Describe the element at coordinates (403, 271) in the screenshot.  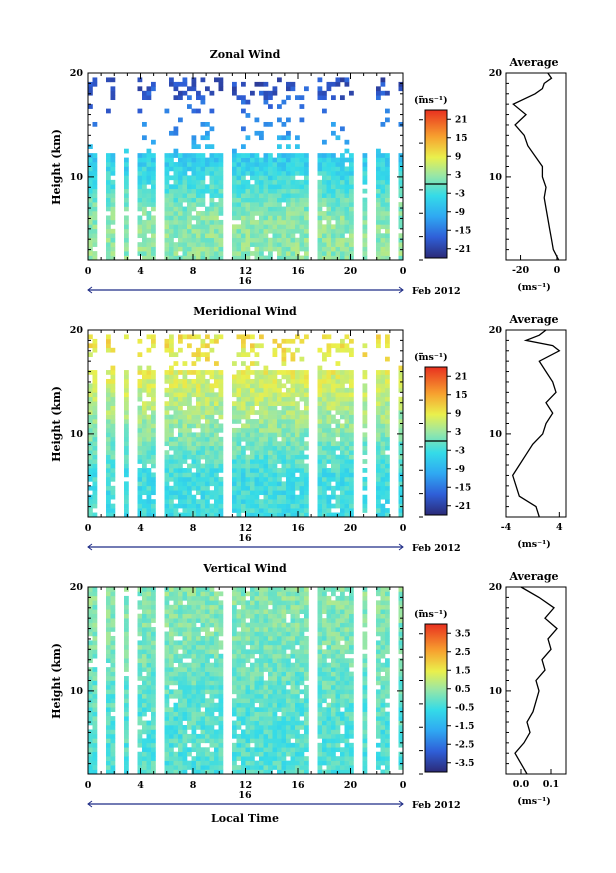
I see `zonal-xtick-label: 0` at that location.